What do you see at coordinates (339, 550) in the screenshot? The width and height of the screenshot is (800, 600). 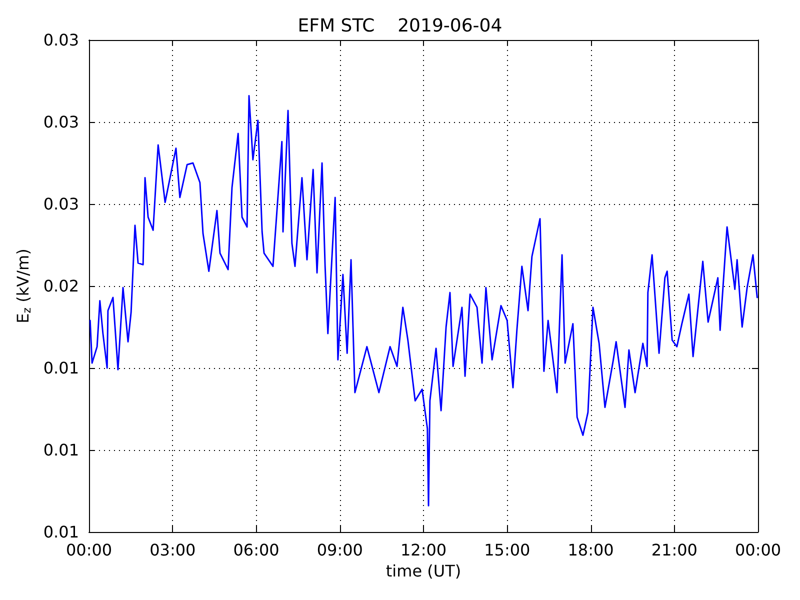 I see `x-tick-label: 09:00` at bounding box center [339, 550].